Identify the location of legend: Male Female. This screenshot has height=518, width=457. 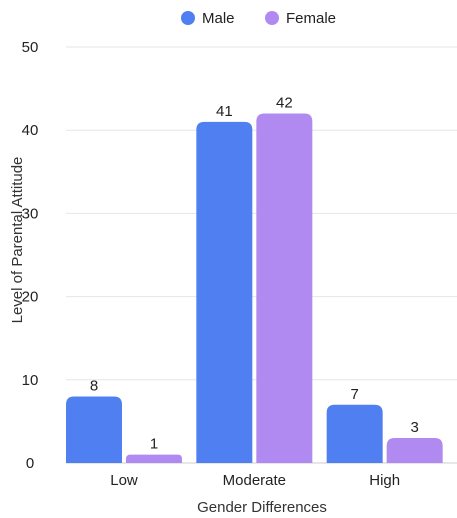
(258, 18).